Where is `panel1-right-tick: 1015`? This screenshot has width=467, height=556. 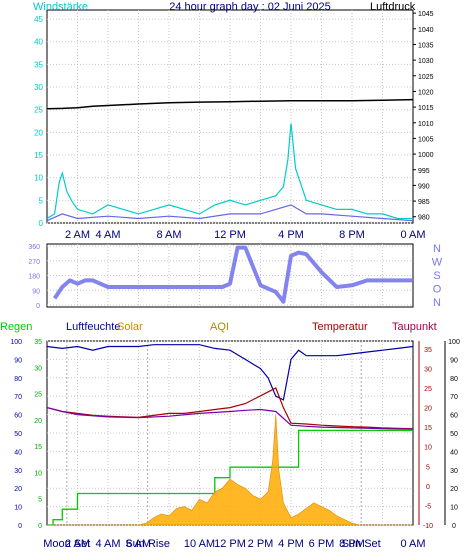 panel1-right-tick: 1015 is located at coordinates (426, 108).